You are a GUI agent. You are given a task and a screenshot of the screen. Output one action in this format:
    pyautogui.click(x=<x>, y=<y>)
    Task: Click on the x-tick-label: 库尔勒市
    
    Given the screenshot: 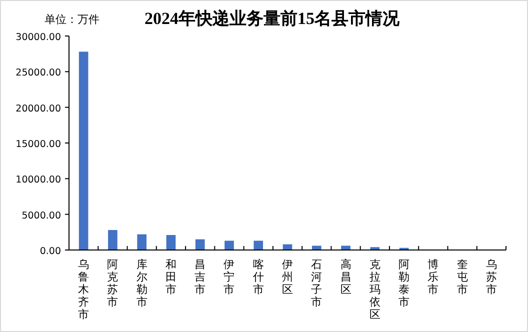 What is the action you would take?
    pyautogui.click(x=142, y=283)
    